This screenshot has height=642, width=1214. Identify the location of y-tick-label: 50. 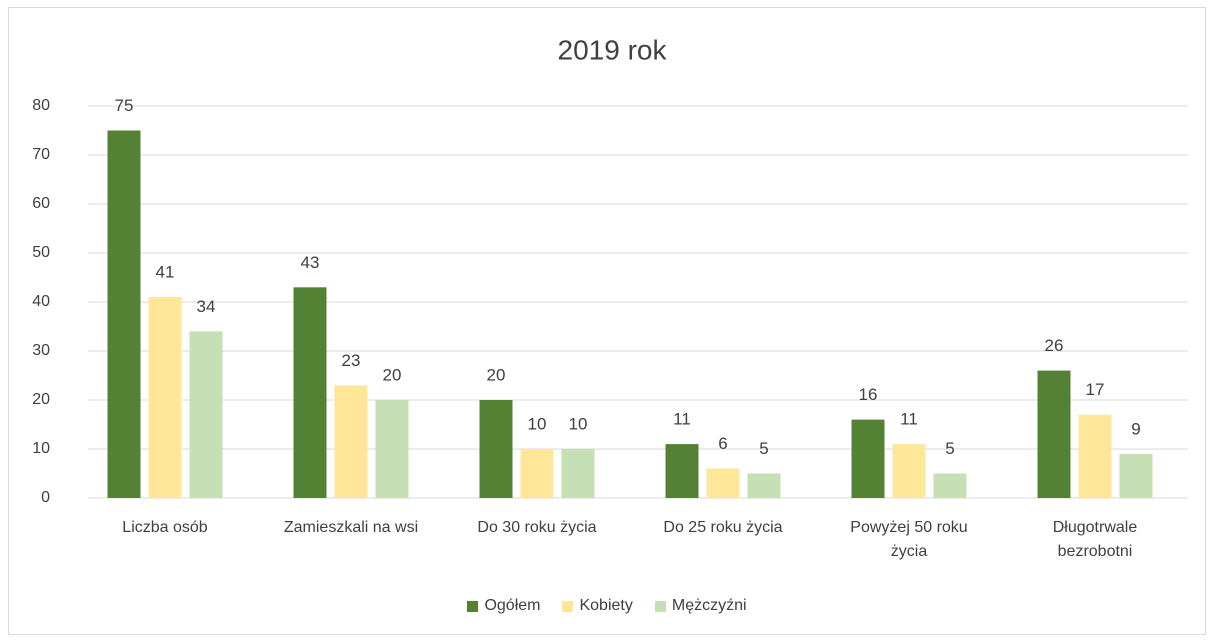
(41, 252).